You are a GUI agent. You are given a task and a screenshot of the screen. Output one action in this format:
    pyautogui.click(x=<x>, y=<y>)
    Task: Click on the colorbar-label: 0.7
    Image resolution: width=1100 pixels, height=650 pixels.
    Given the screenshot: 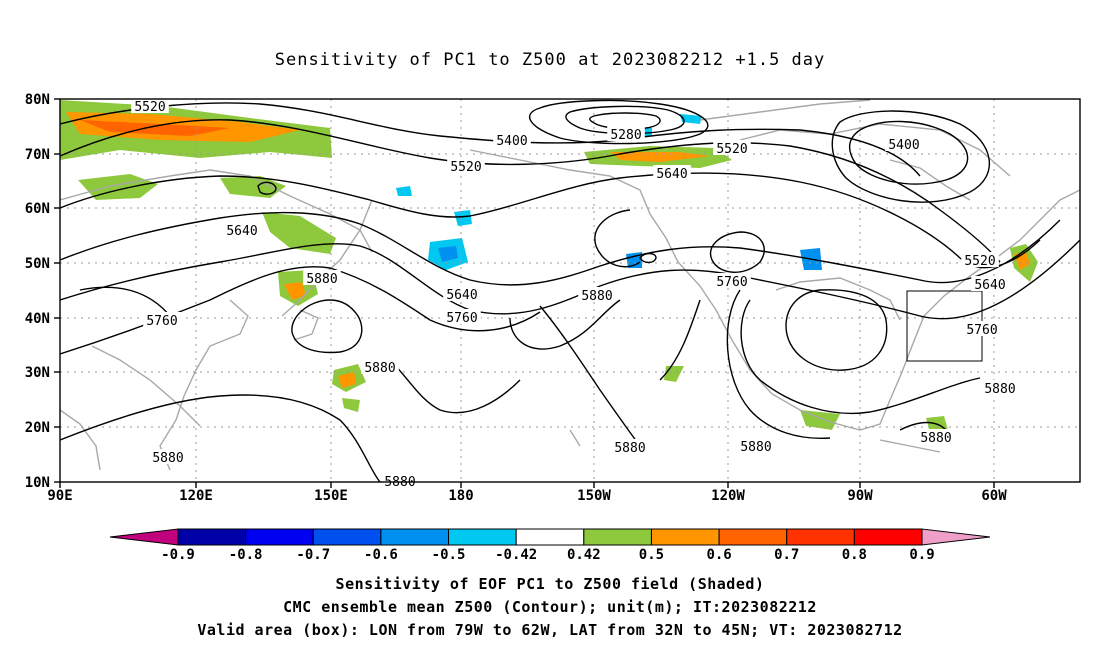 What is the action you would take?
    pyautogui.click(x=786, y=555)
    